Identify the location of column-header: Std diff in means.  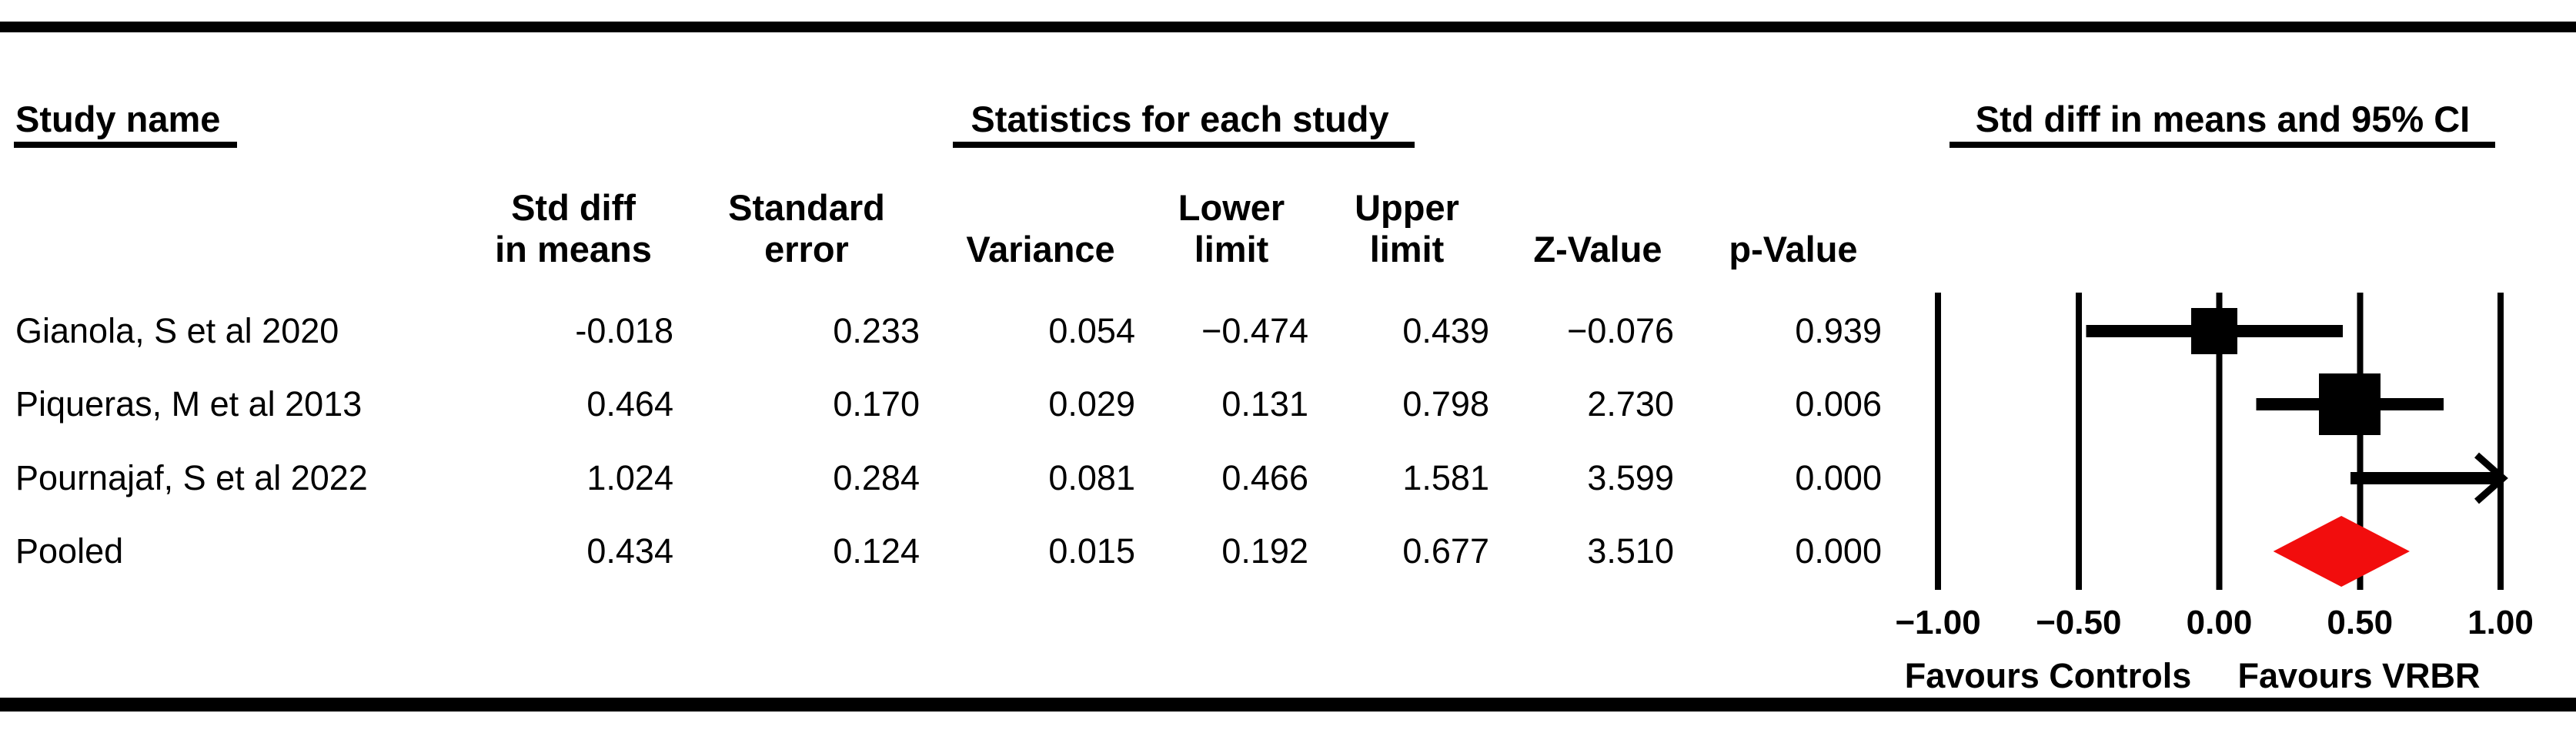
(573, 229).